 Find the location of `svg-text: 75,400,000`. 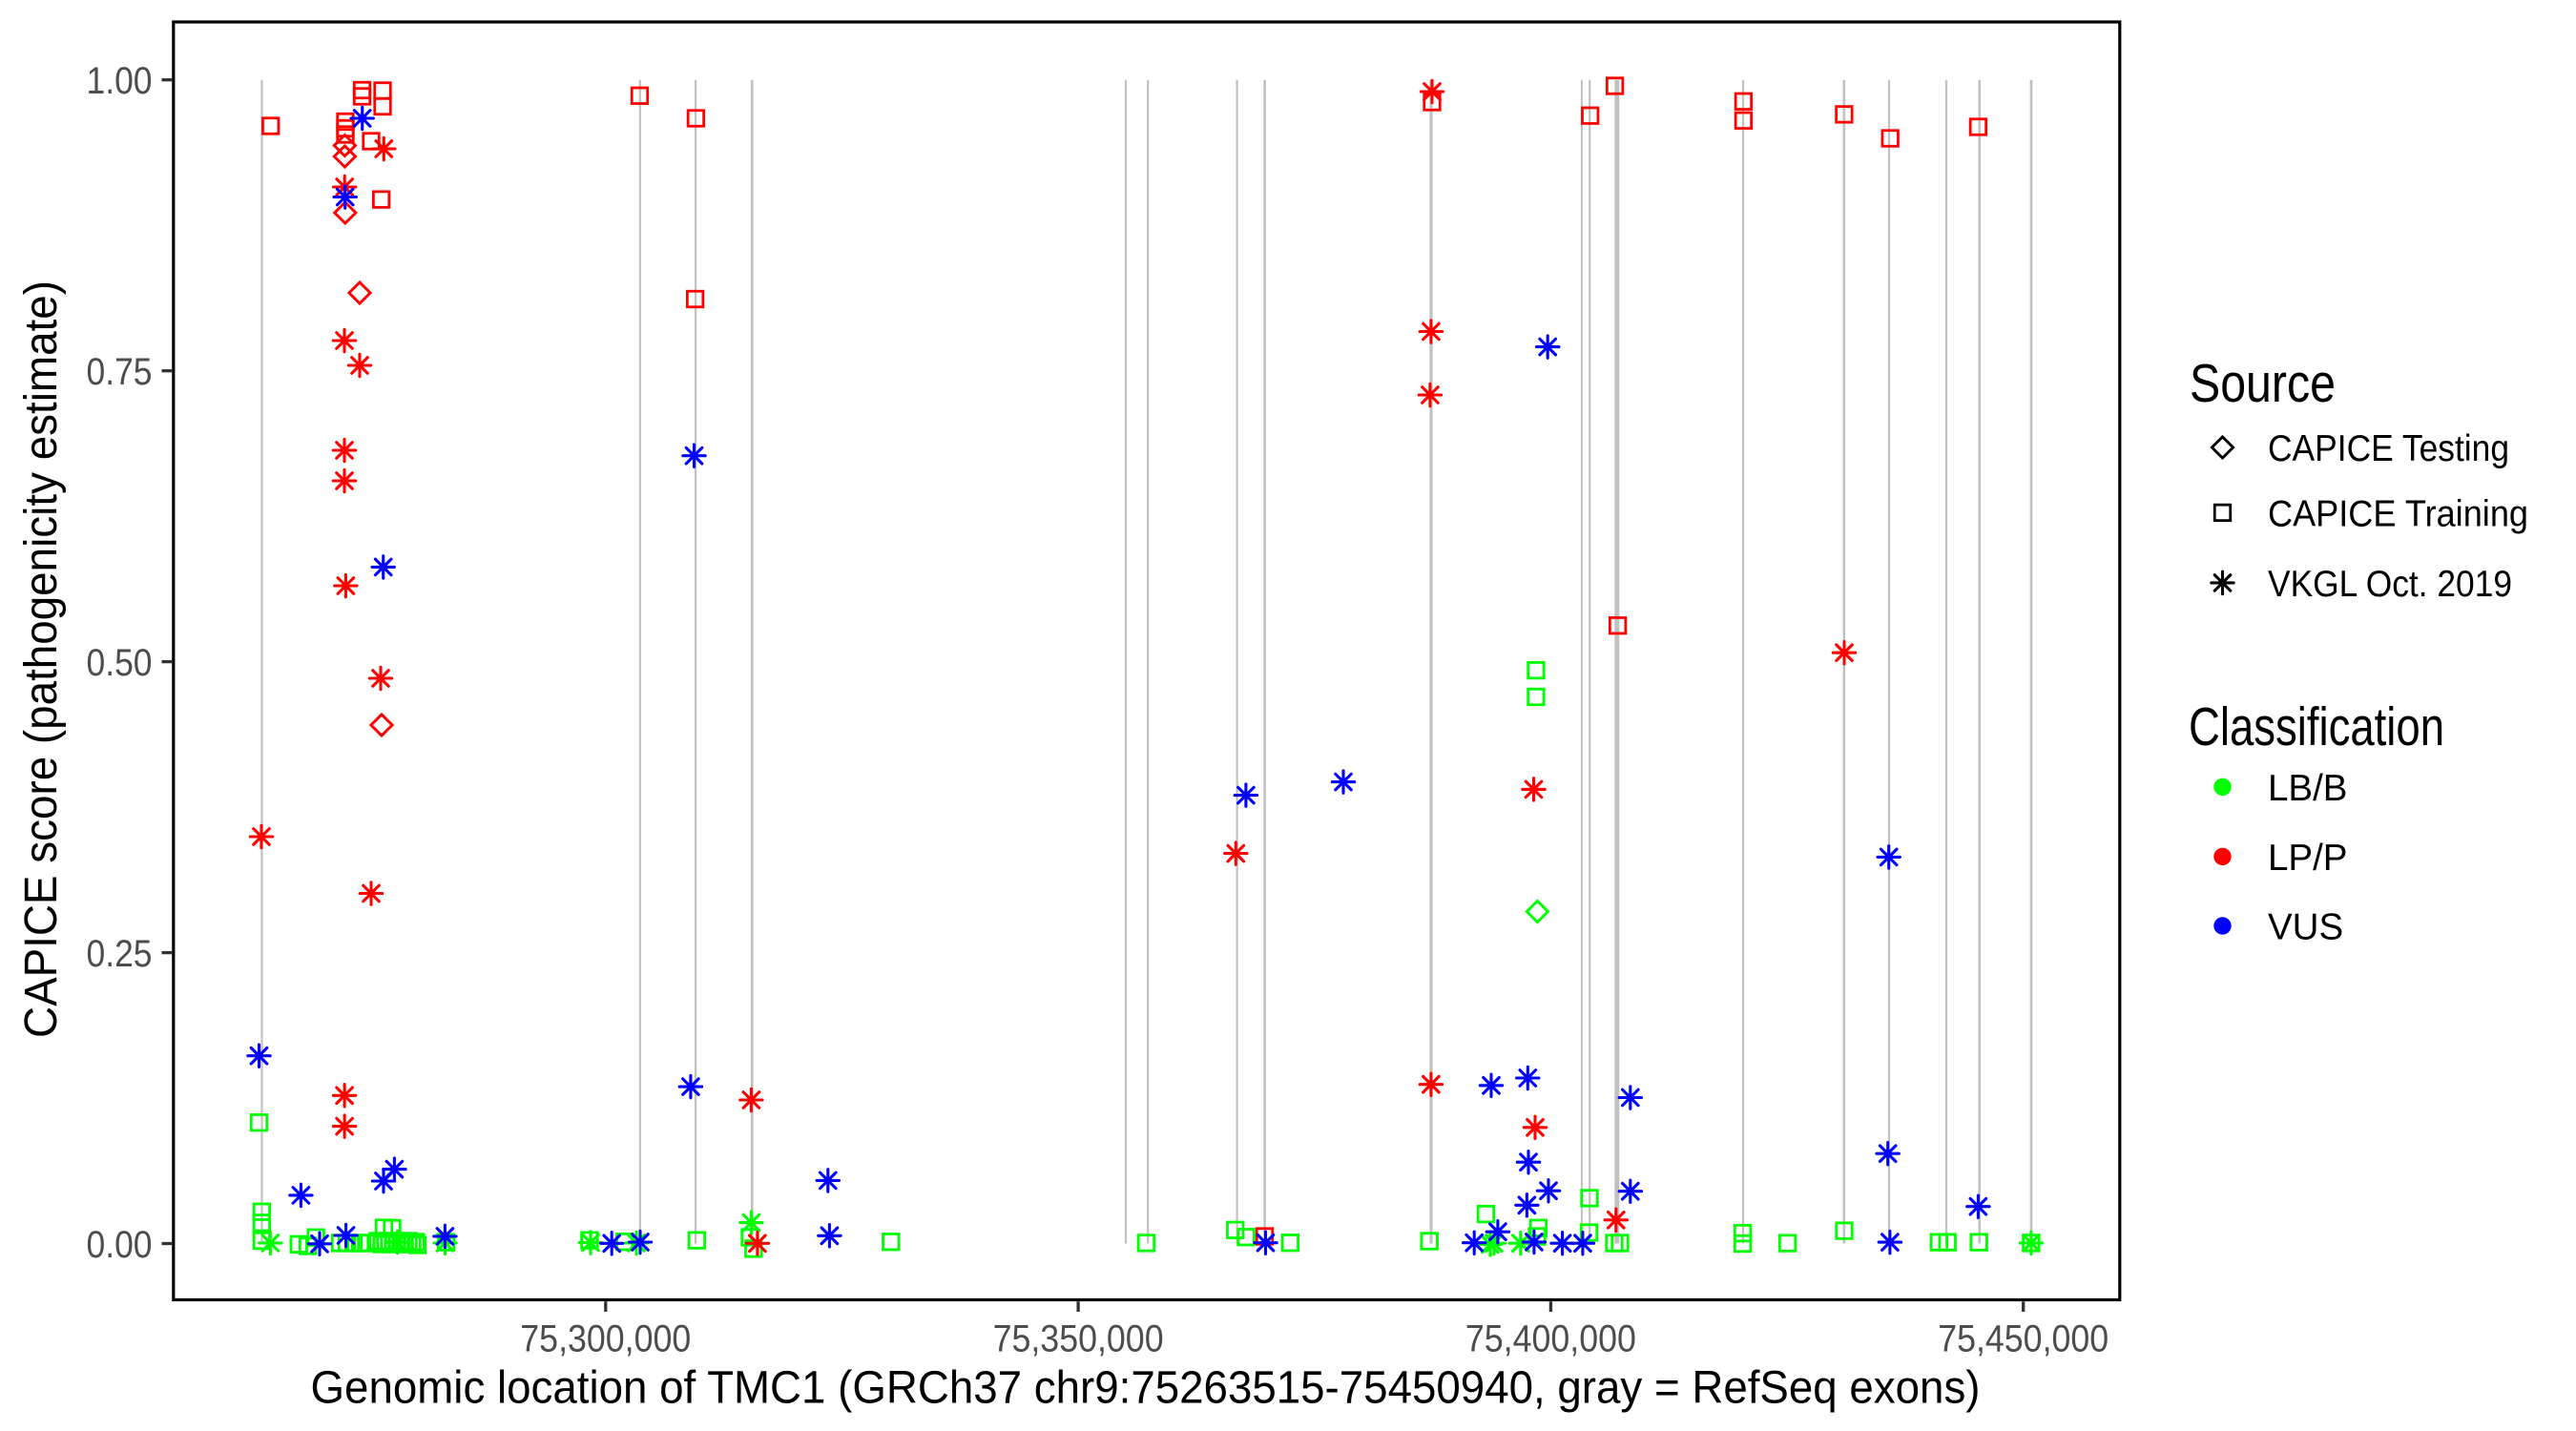

svg-text: 75,400,000 is located at coordinates (1550, 1339).